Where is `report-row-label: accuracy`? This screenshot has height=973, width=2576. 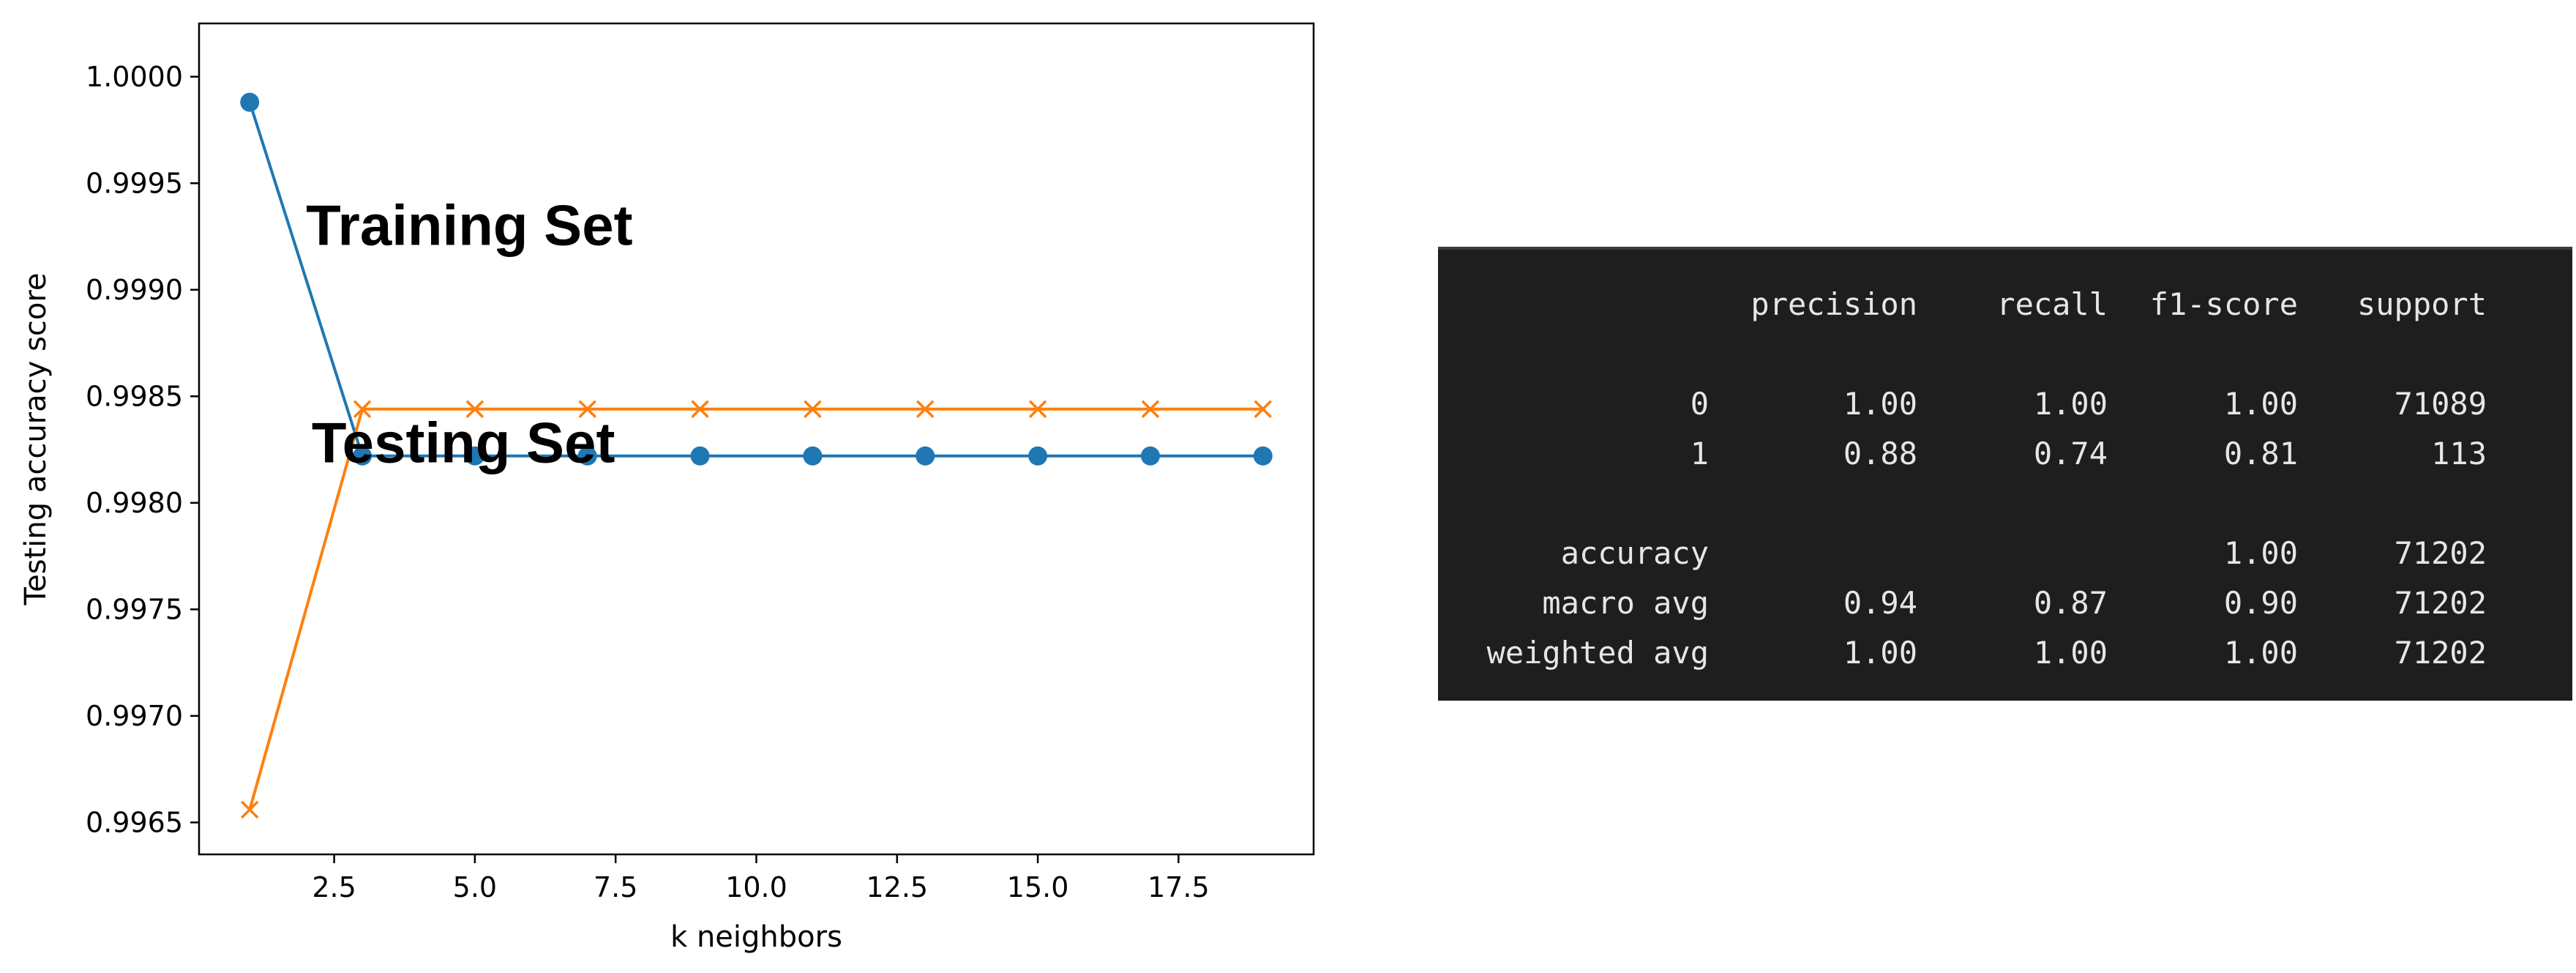 report-row-label: accuracy is located at coordinates (1634, 552).